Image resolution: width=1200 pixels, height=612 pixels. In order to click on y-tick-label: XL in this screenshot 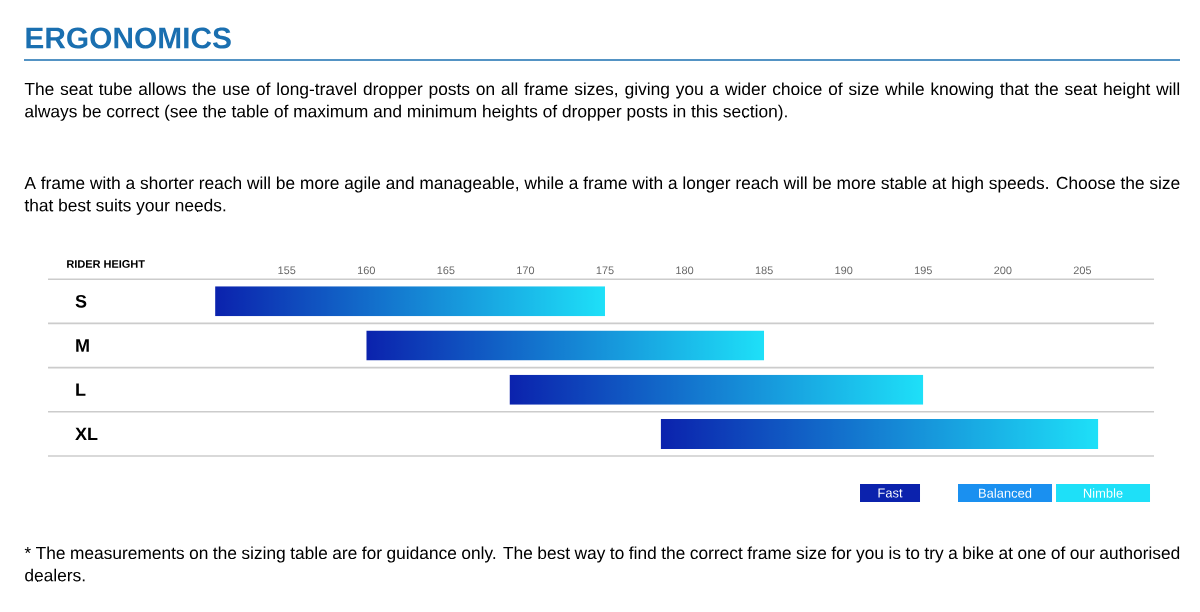, I will do `click(86, 434)`.